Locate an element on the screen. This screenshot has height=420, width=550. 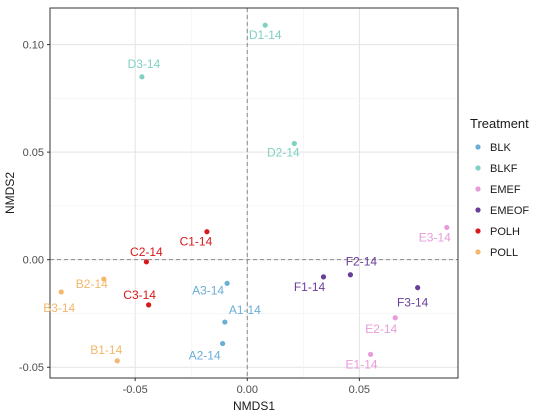
point-label: D1-14 is located at coordinates (265, 35).